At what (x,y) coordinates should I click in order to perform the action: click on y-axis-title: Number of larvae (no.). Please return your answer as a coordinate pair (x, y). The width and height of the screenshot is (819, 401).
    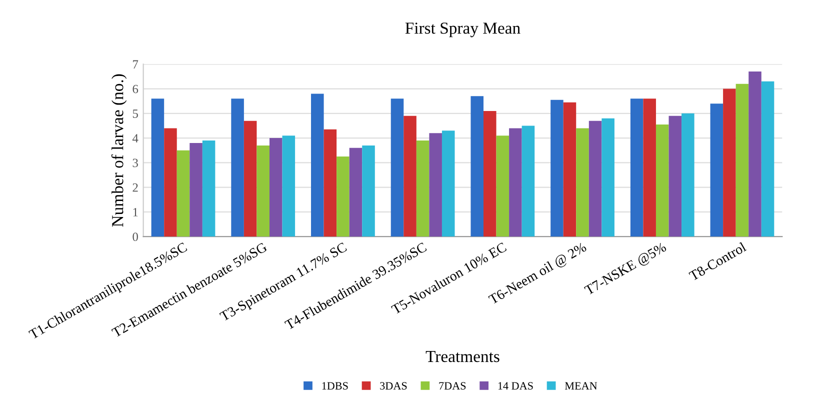
    Looking at the image, I should click on (119, 150).